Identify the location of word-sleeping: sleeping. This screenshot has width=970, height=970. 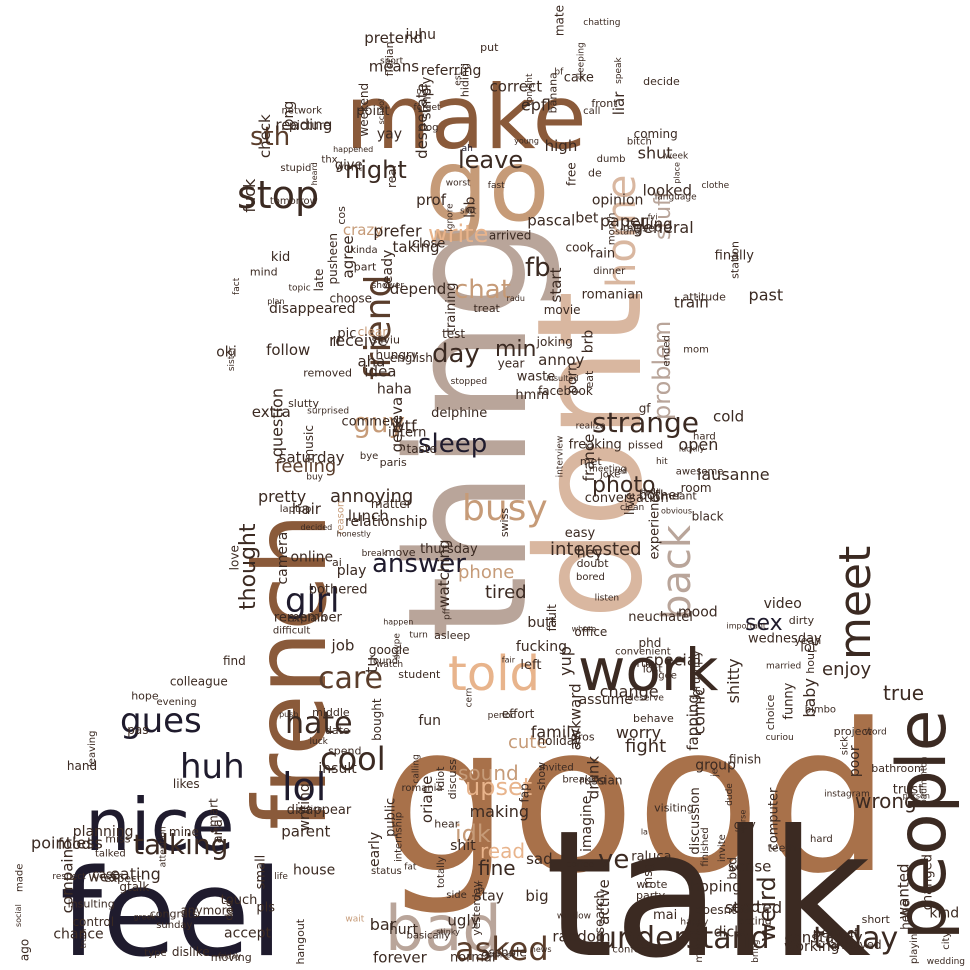
(581, 61).